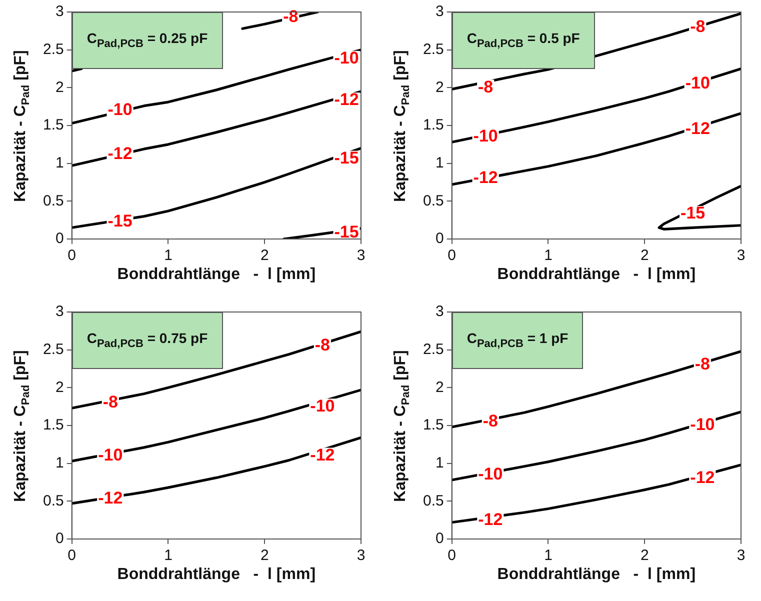  Describe the element at coordinates (147, 40) in the screenshot. I see `title-box: C$_{Pad,PCB}$ = 0.25 pF` at that location.